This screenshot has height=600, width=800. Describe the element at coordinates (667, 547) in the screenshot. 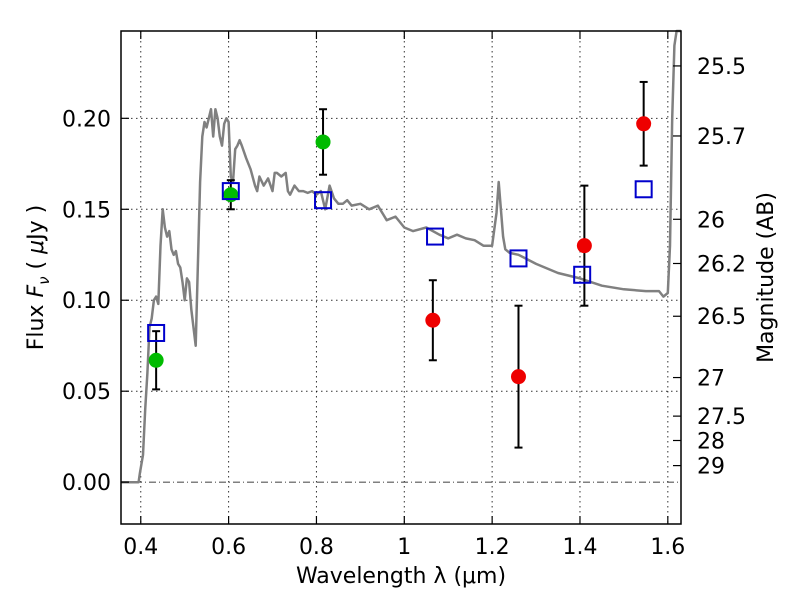

I see `x-tick-label: 1.6` at that location.